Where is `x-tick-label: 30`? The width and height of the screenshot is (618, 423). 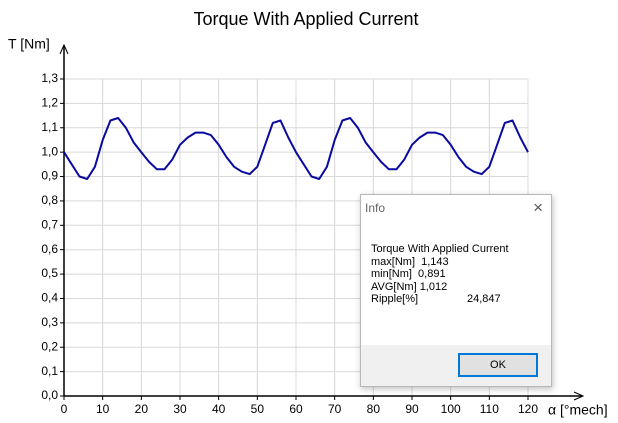 x-tick-label: 30 is located at coordinates (180, 409).